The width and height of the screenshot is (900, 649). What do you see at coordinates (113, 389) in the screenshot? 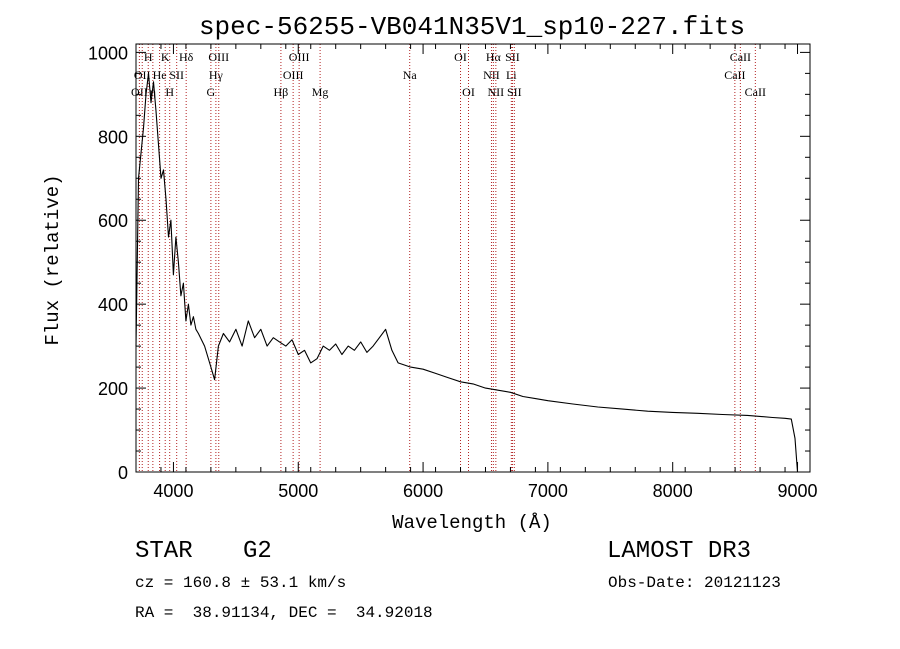
I see `y-tick-label-200: 200` at bounding box center [113, 389].